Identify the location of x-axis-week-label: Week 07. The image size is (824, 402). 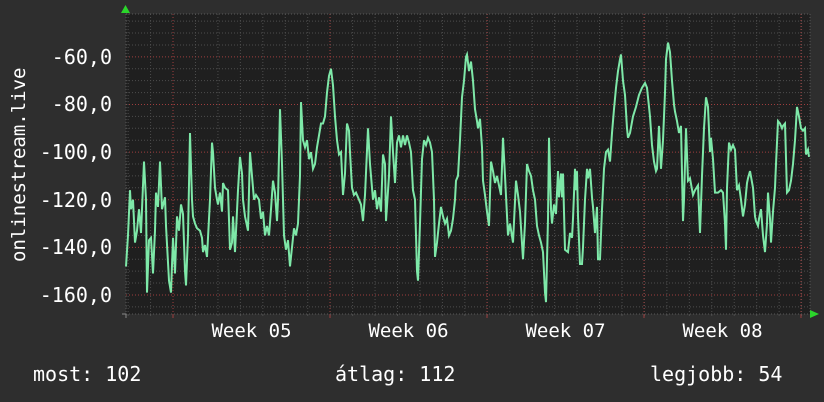
(565, 331).